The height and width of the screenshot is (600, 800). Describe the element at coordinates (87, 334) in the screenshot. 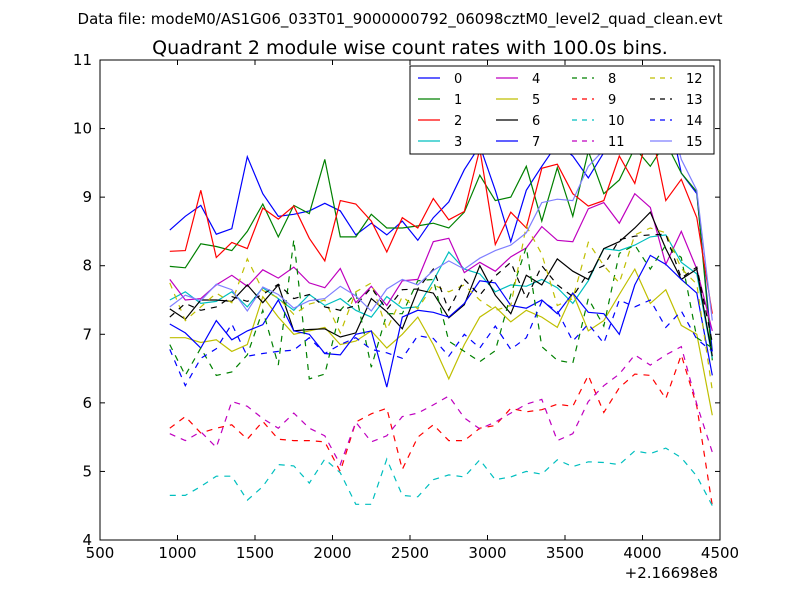

I see `y-tick-label: 7` at that location.